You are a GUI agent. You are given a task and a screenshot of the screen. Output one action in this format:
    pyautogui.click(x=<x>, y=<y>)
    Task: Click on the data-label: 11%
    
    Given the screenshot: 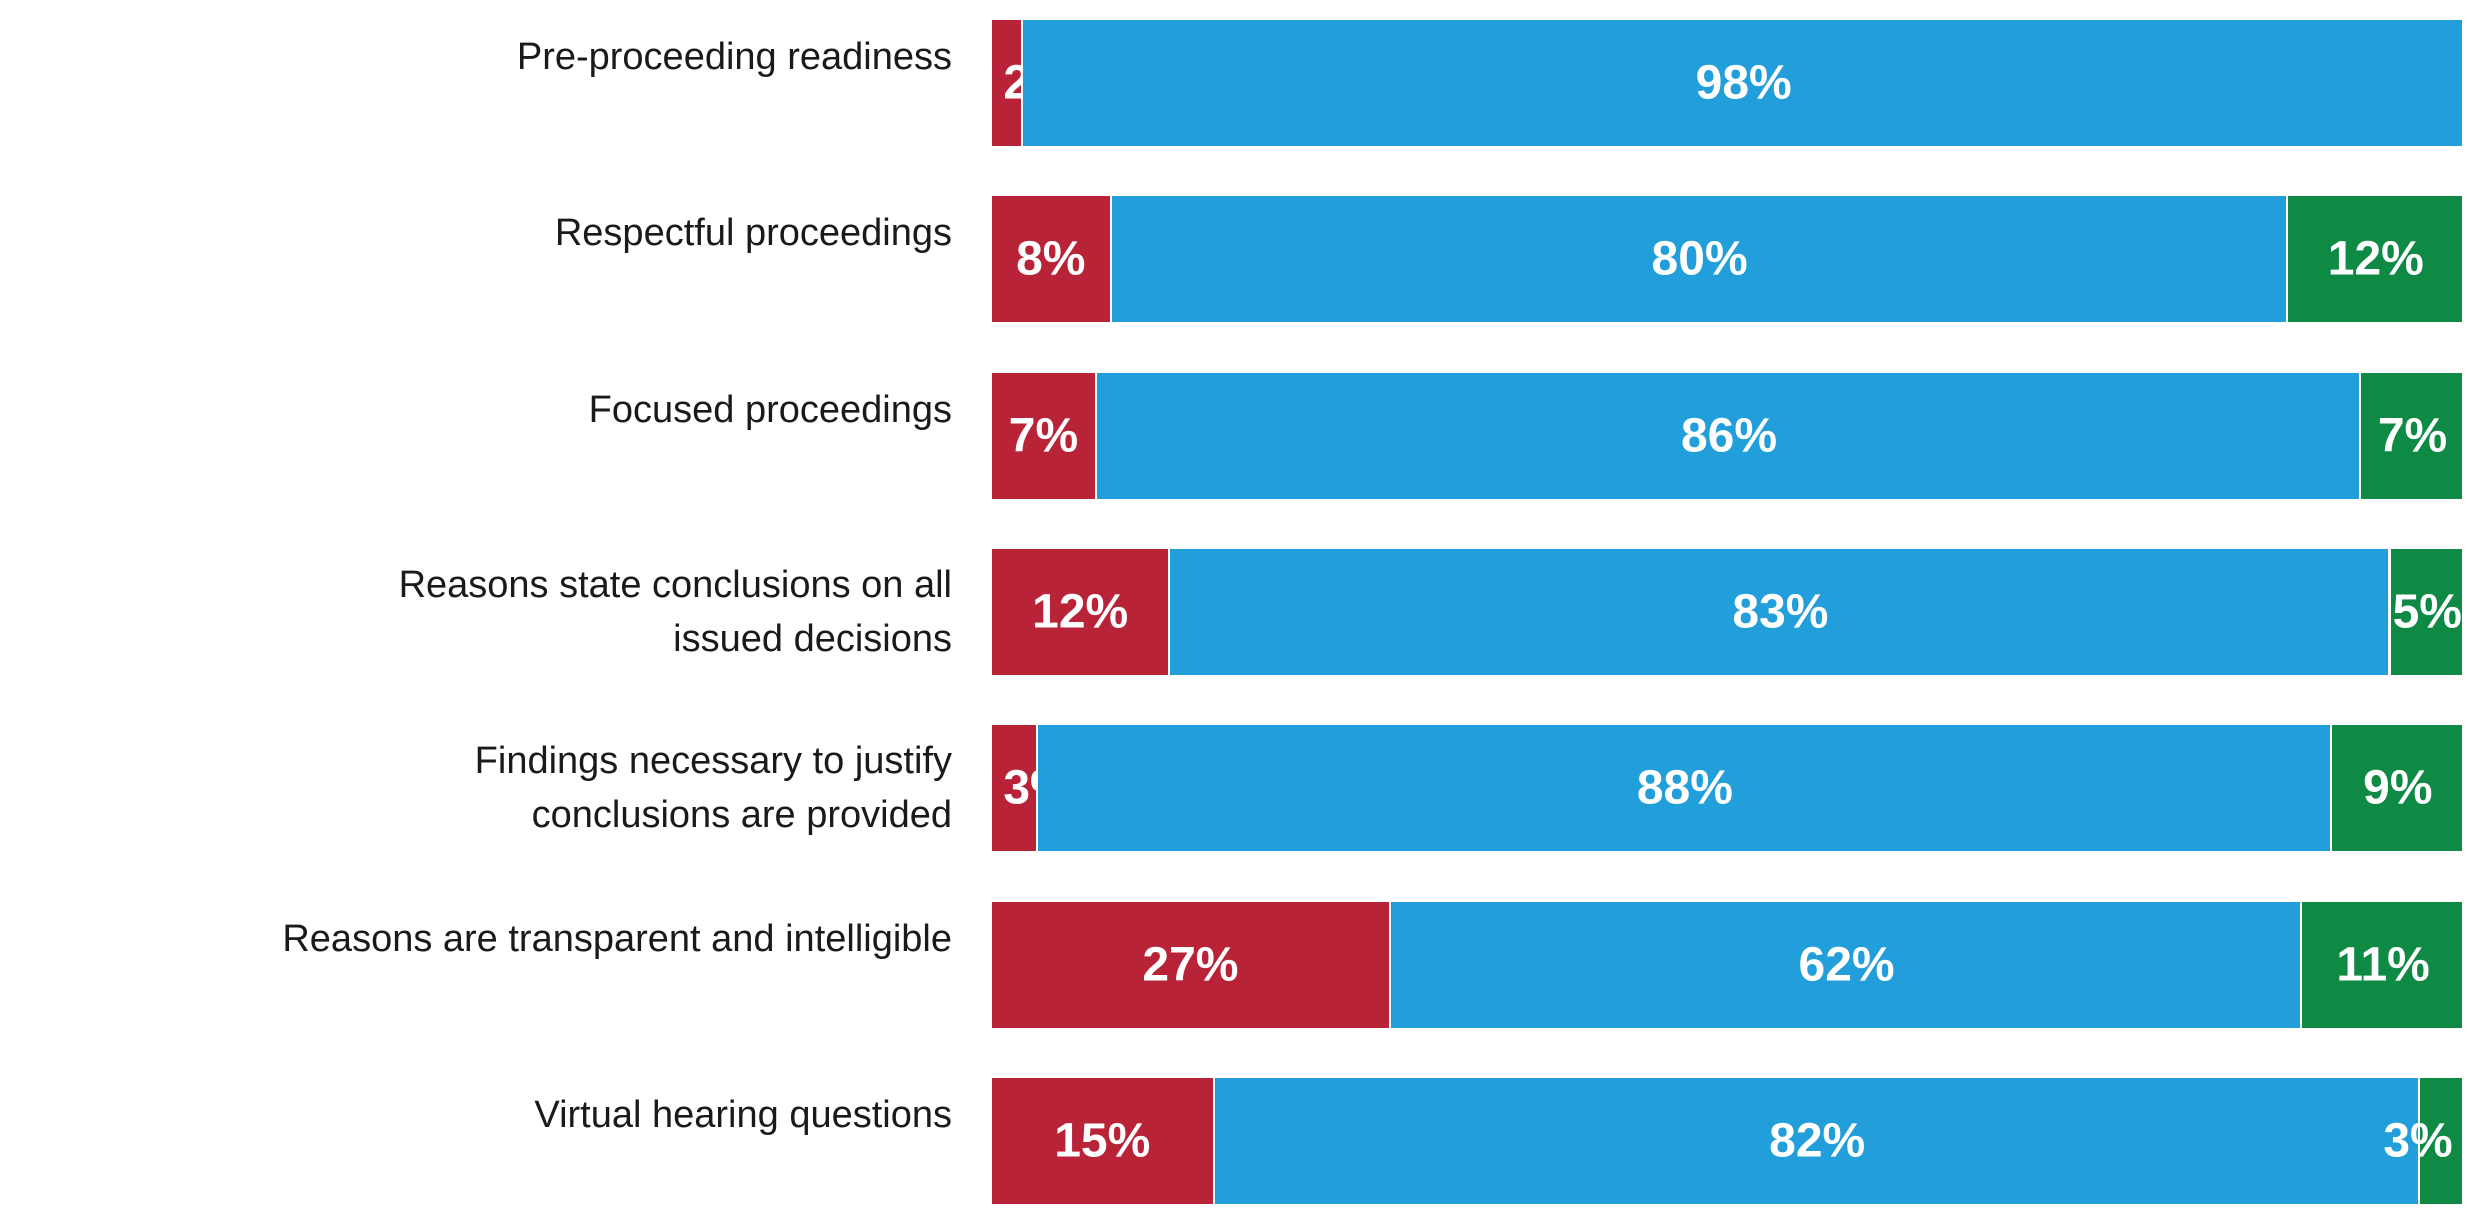 What is the action you would take?
    pyautogui.click(x=2383, y=964)
    